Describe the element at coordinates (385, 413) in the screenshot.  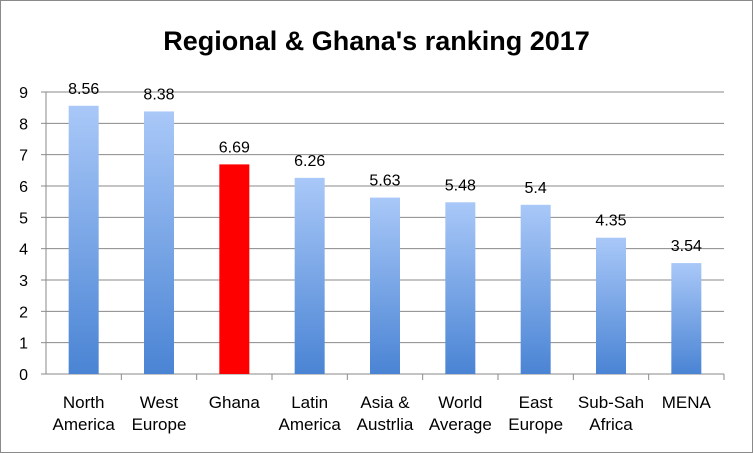
I see `x-tick-label: Asia & Austrlia` at that location.